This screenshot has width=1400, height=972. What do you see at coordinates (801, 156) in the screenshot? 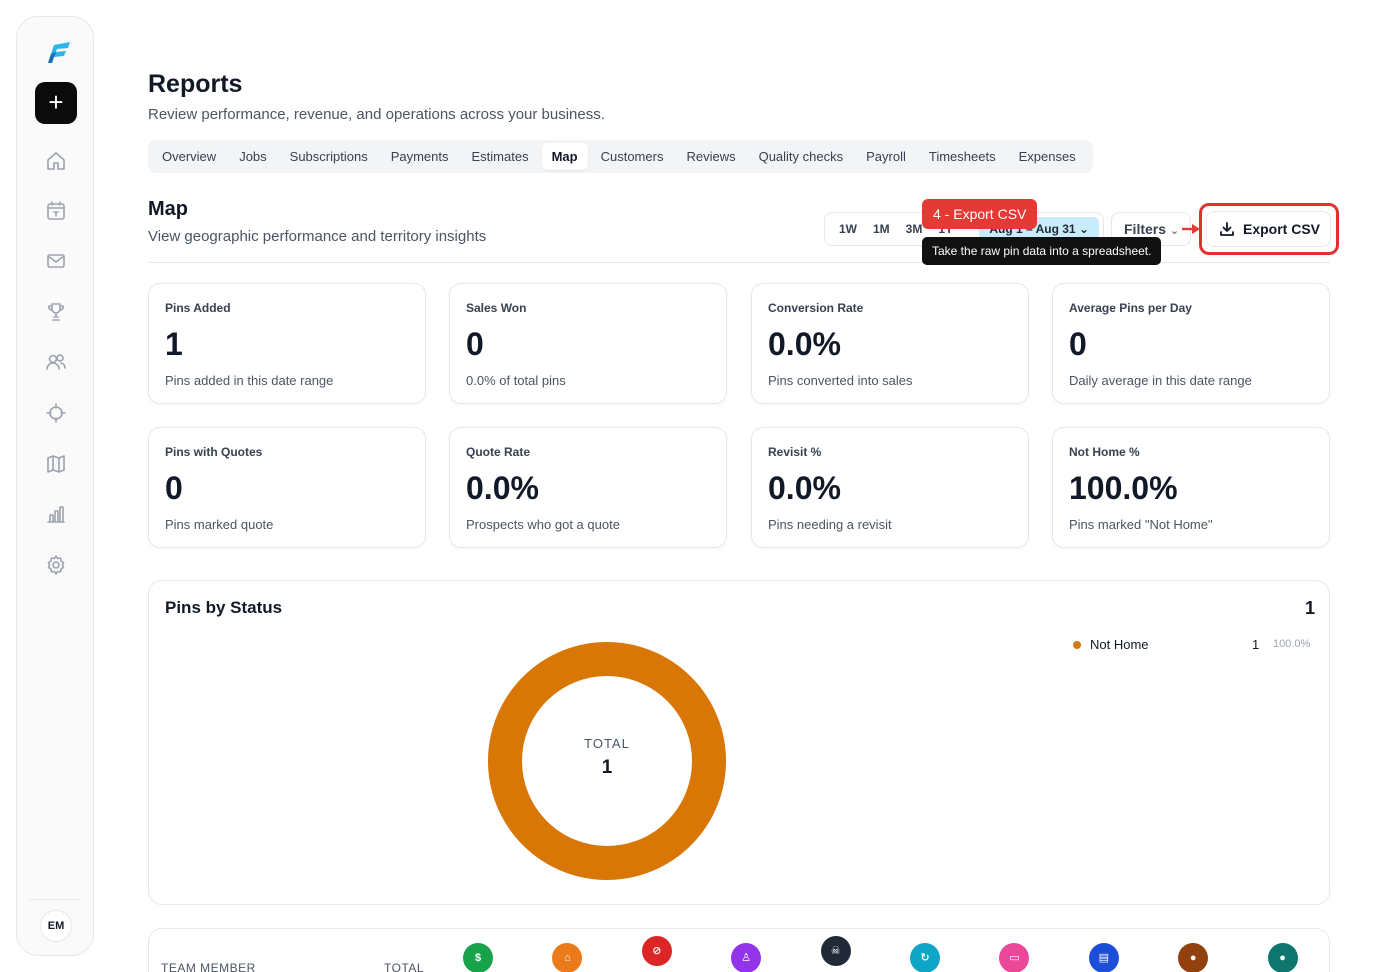
I see `tab-quality-checks: Quality checks` at bounding box center [801, 156].